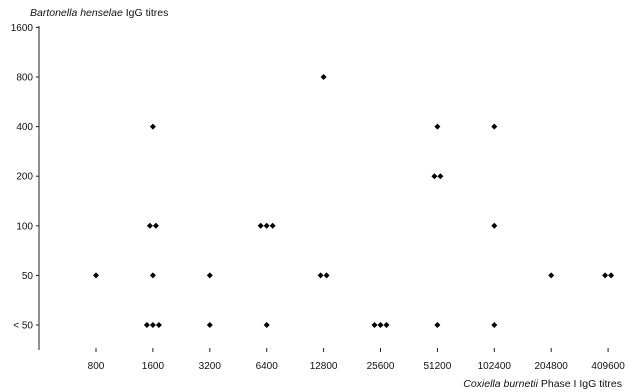  I want to click on x-tick-label: 409600, so click(608, 366).